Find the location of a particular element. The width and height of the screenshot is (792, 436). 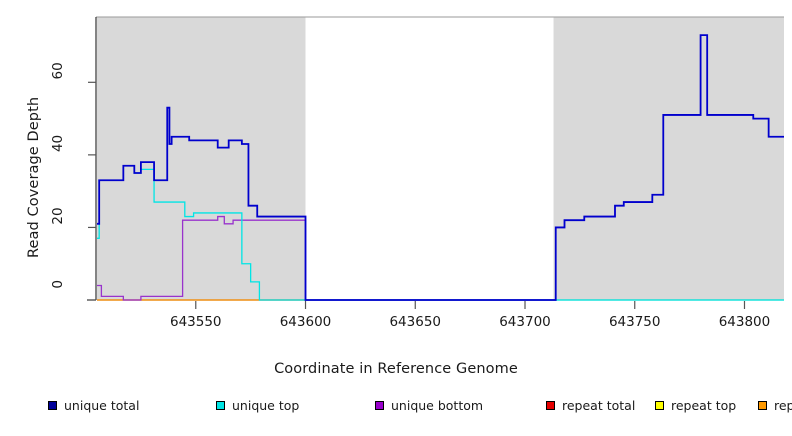

y-tick-label-0: 0 is located at coordinates (58, 284).